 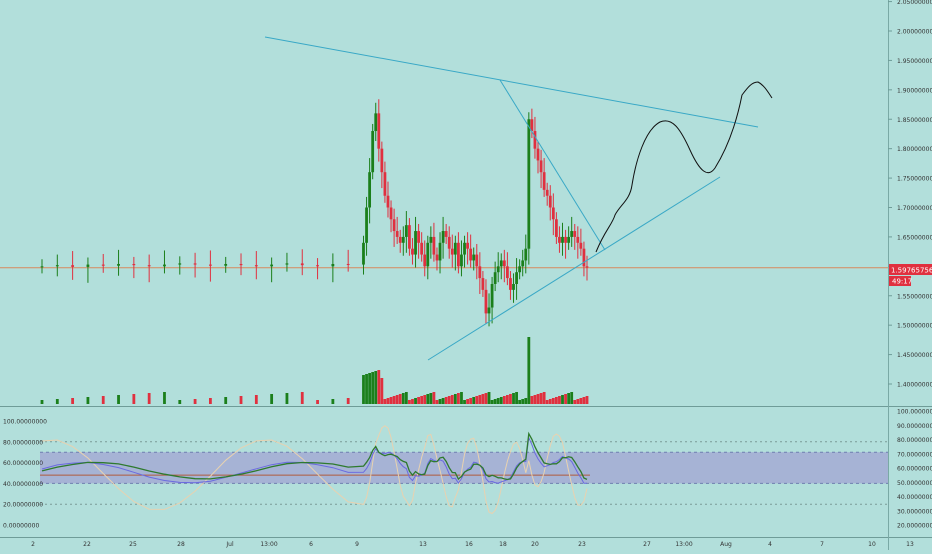 What do you see at coordinates (914, 208) in the screenshot?
I see `price-tick-label: 1.70000000` at bounding box center [914, 208].